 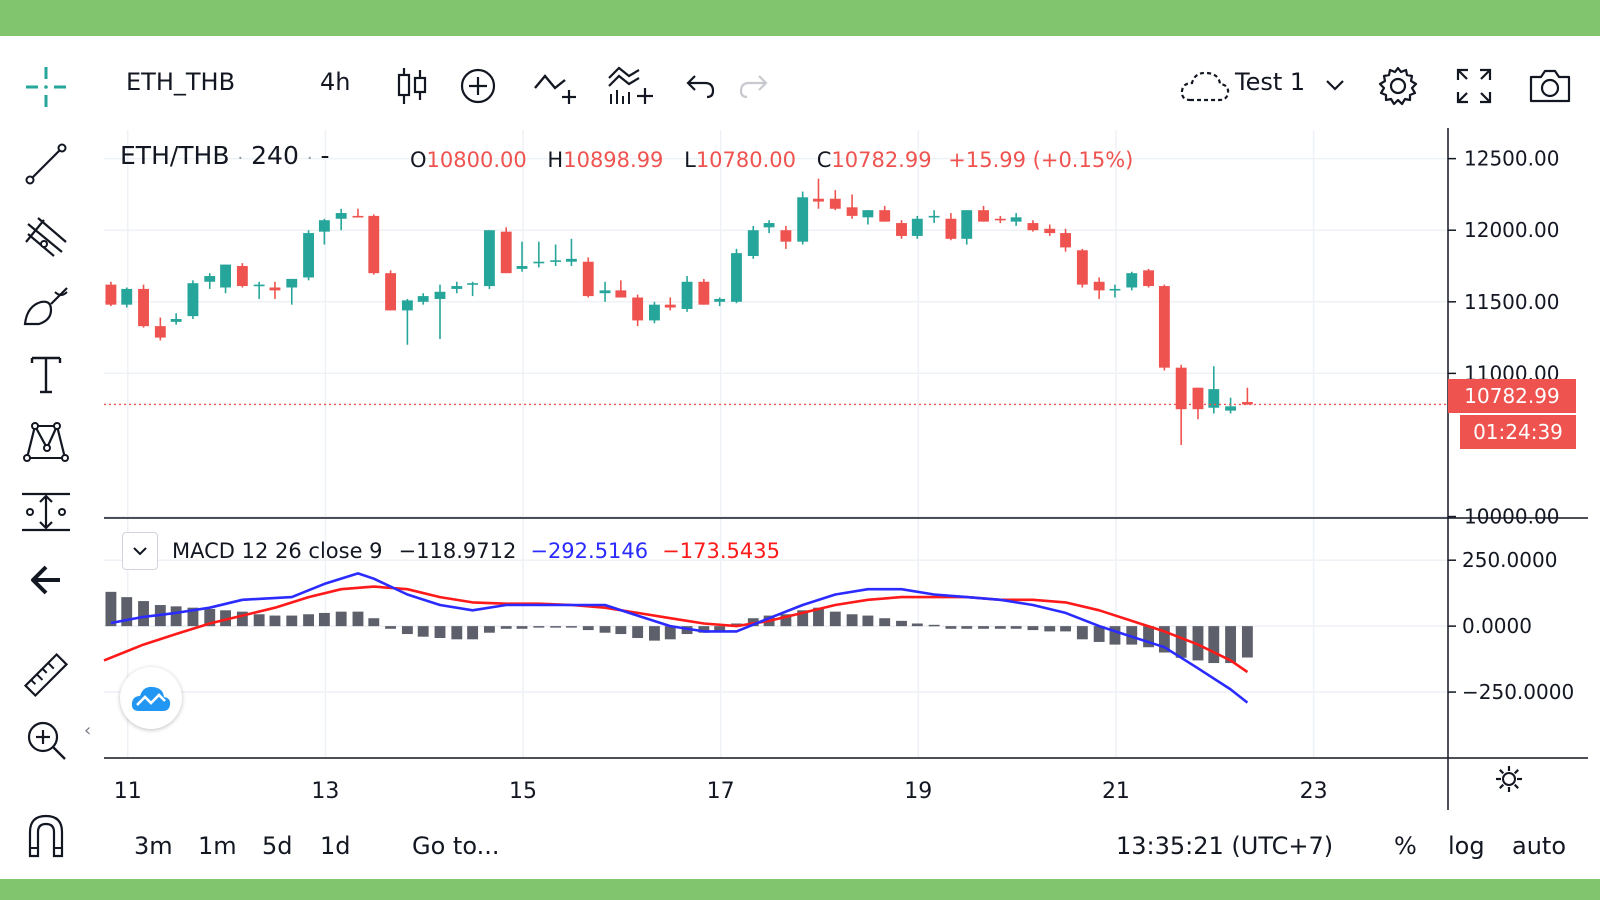 What do you see at coordinates (1509, 781) in the screenshot?
I see `chart-settings-icon` at bounding box center [1509, 781].